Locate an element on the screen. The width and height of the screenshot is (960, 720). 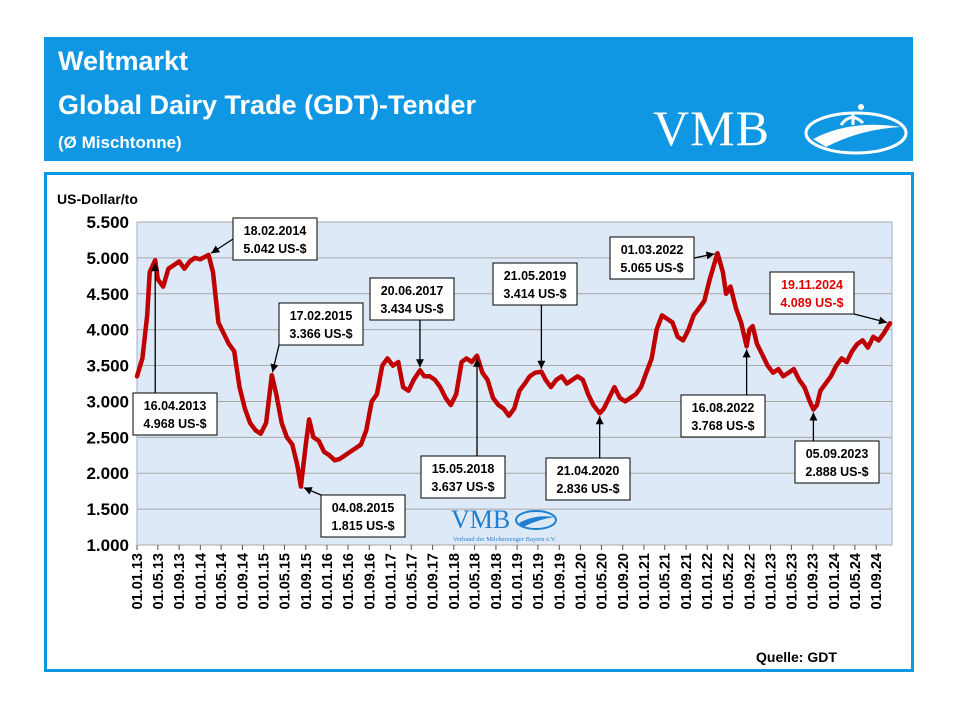
x-tick-label: 01.09.20 is located at coordinates (624, 581).